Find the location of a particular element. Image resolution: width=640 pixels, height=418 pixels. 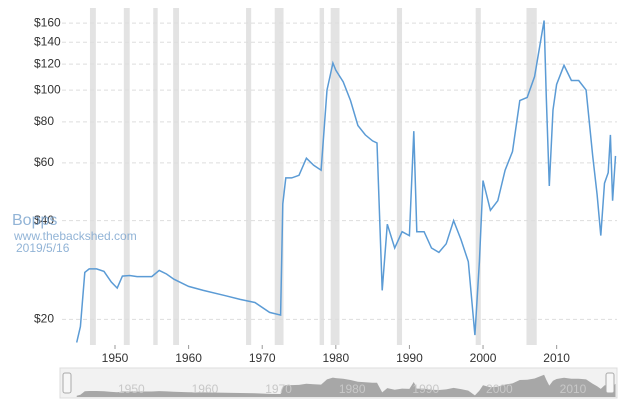

navigator-label: 2000 is located at coordinates (499, 389).